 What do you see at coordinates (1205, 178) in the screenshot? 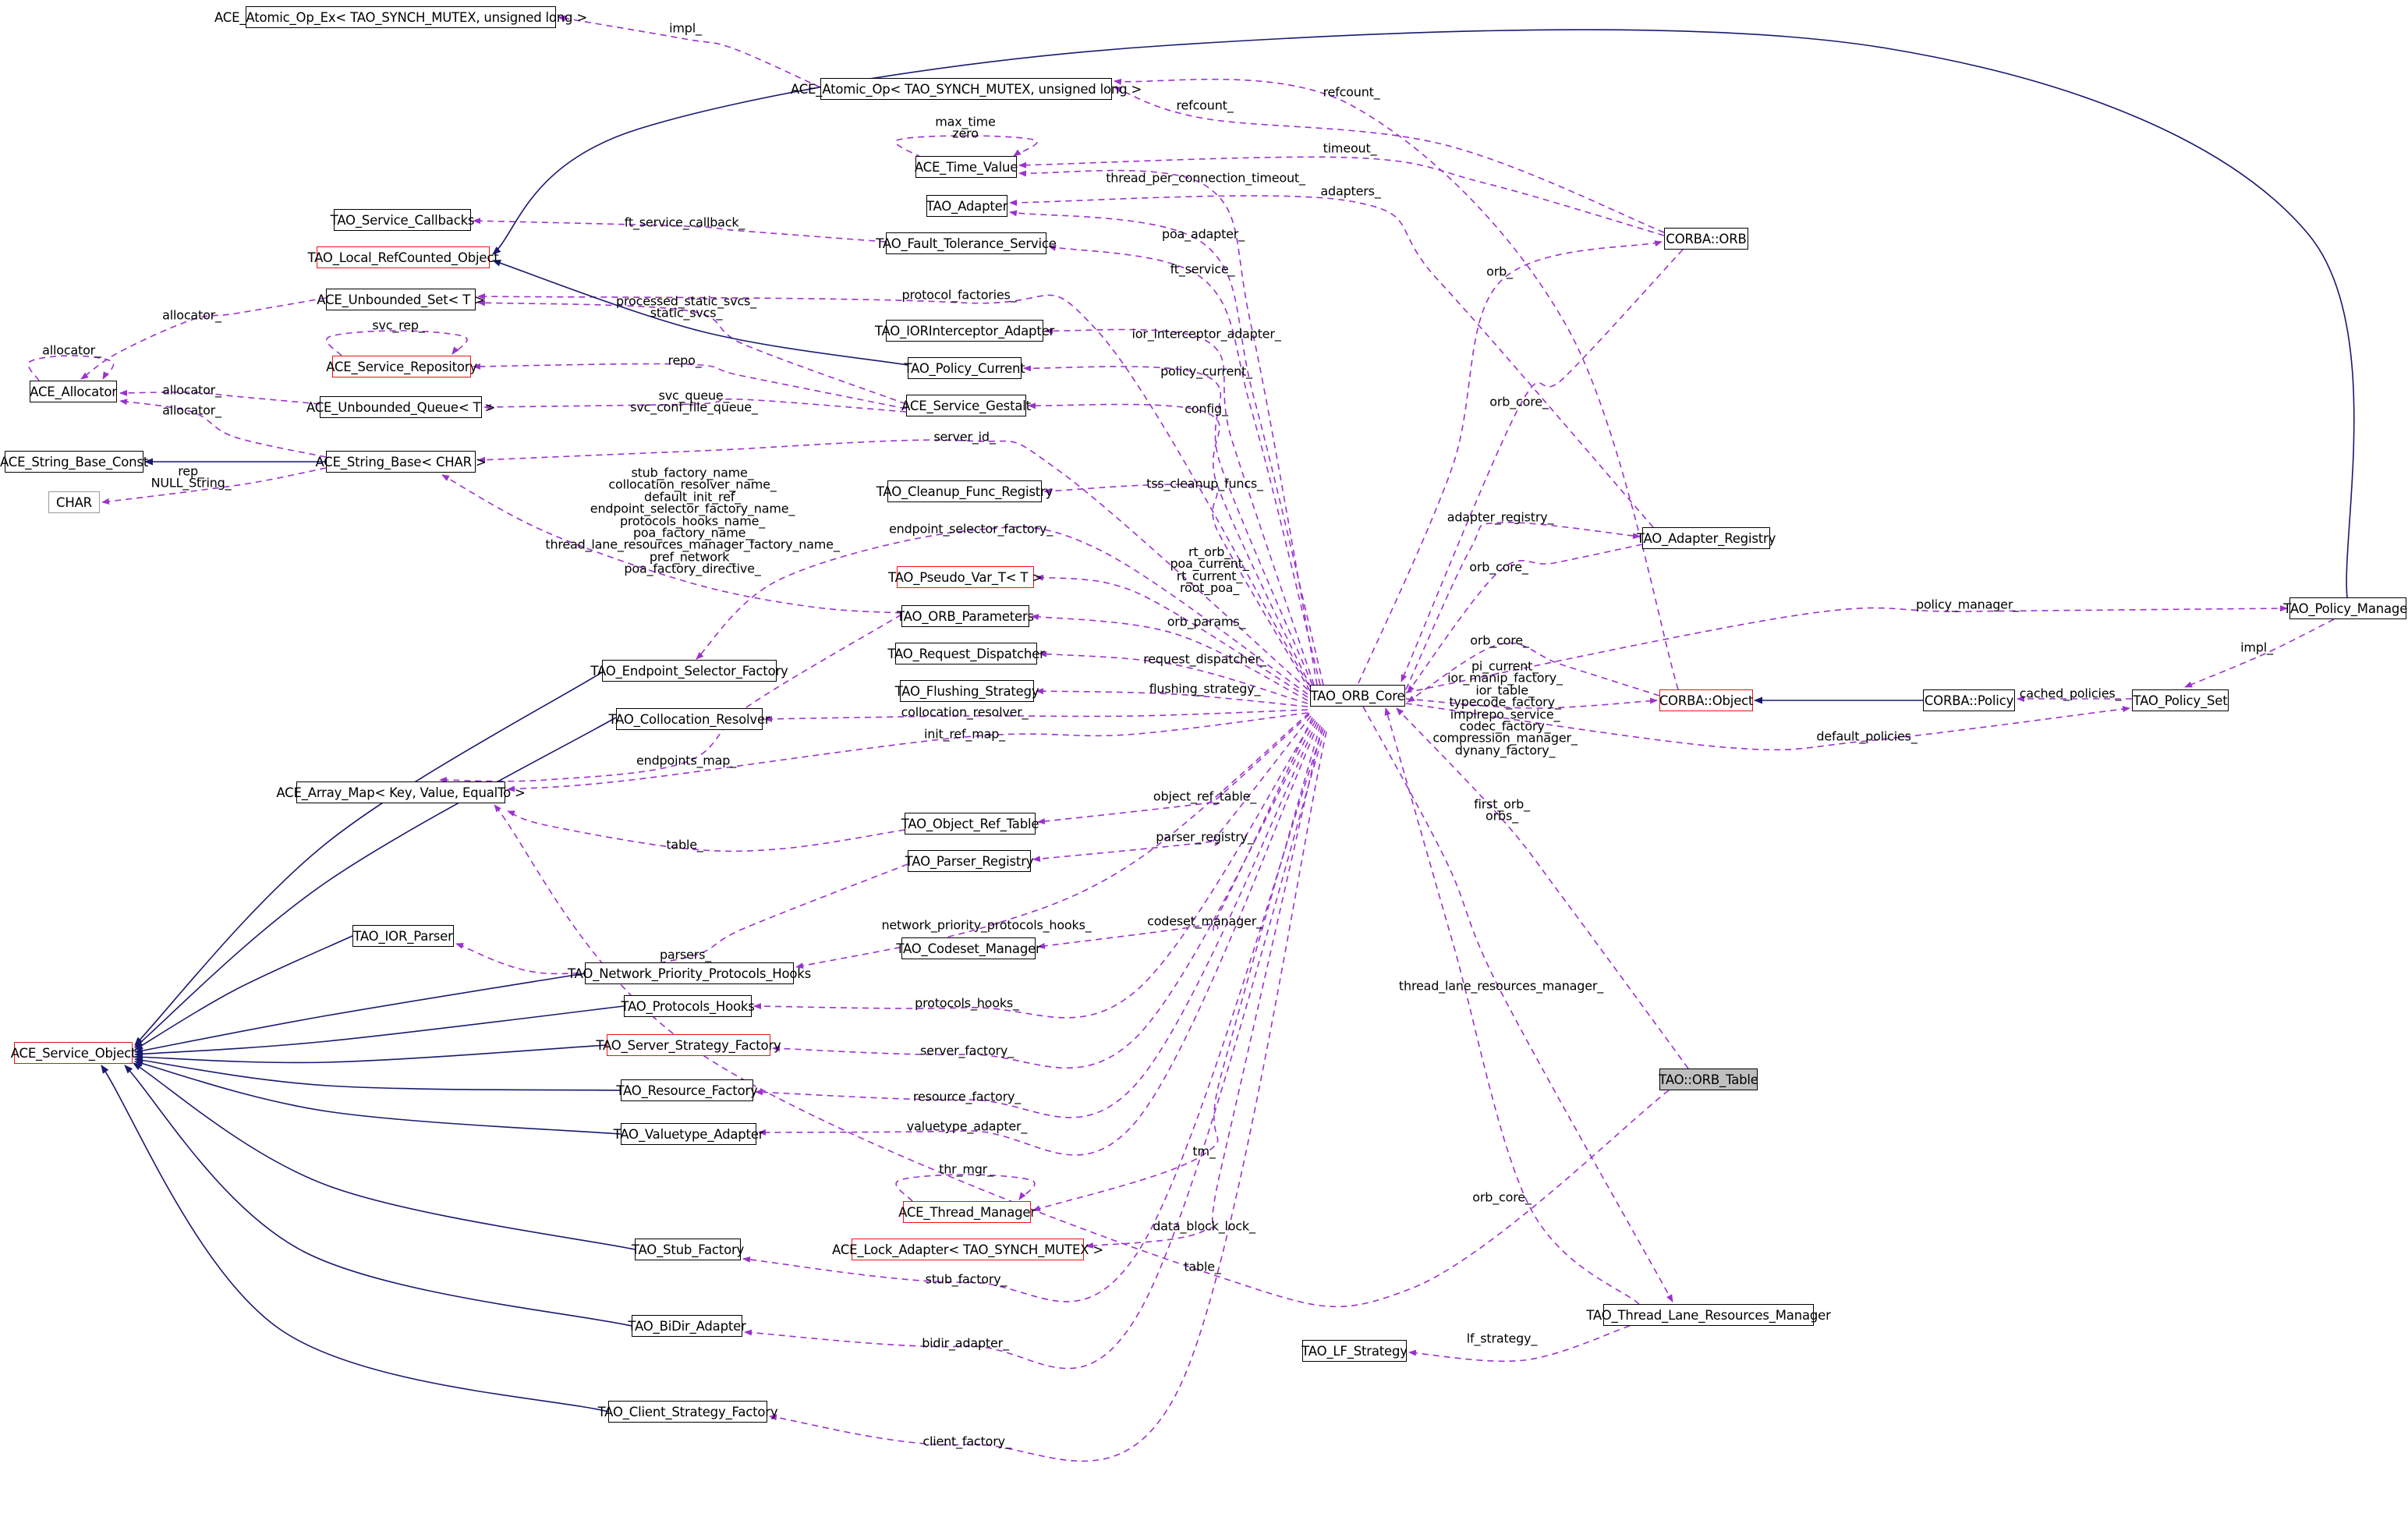
I see `edge-label-thread_per_connection_timeout_: thread_per_connection_timeout_` at bounding box center [1205, 178].